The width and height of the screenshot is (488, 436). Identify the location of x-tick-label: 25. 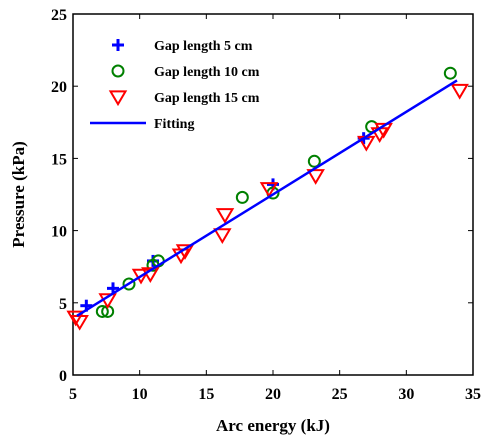
(340, 394).